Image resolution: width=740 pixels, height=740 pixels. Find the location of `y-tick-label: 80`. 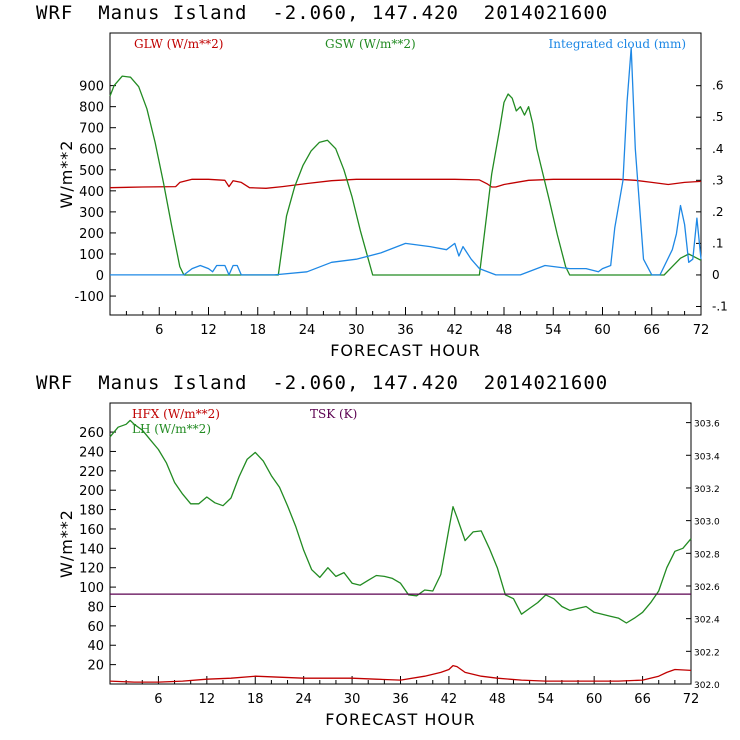

y-tick-label: 80 is located at coordinates (95, 607).